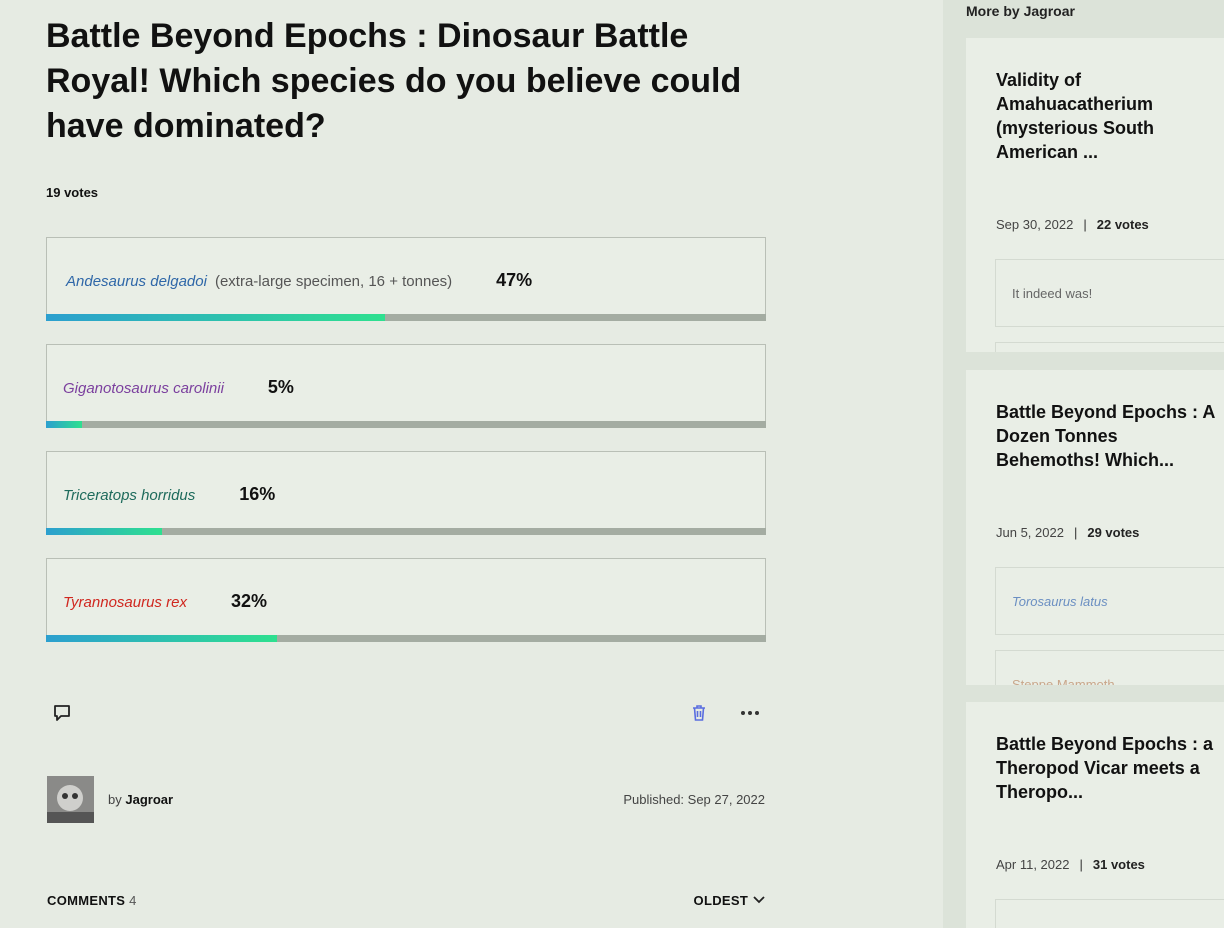 The image size is (1224, 928). Describe the element at coordinates (694, 799) in the screenshot. I see `published-date: Published: Sep 27, 2022` at that location.